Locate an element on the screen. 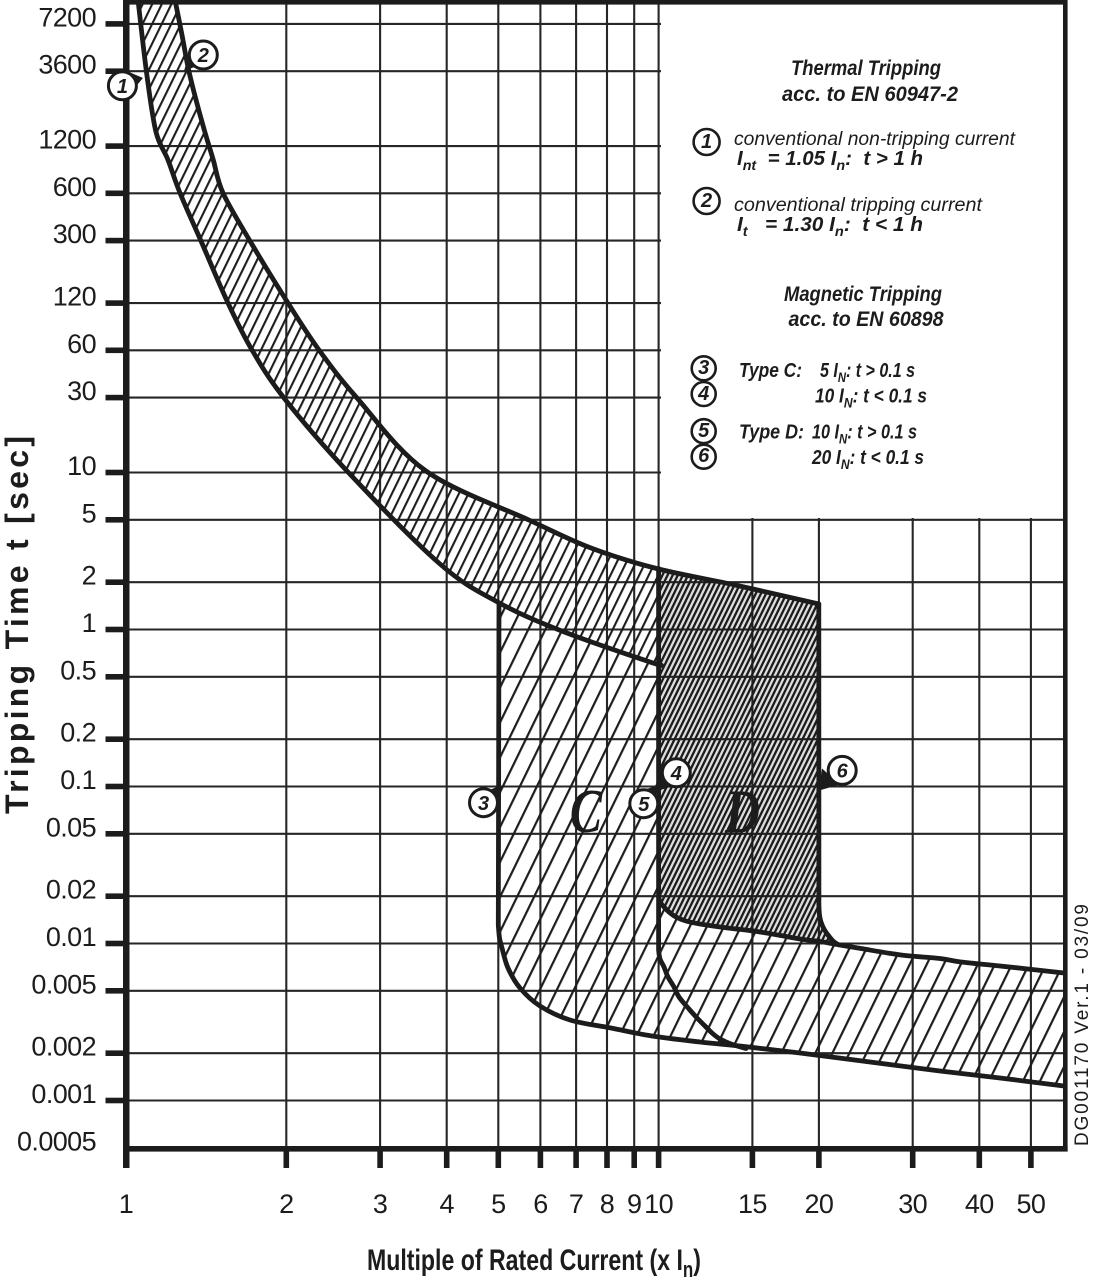  svg-text: 7 is located at coordinates (576, 1204).